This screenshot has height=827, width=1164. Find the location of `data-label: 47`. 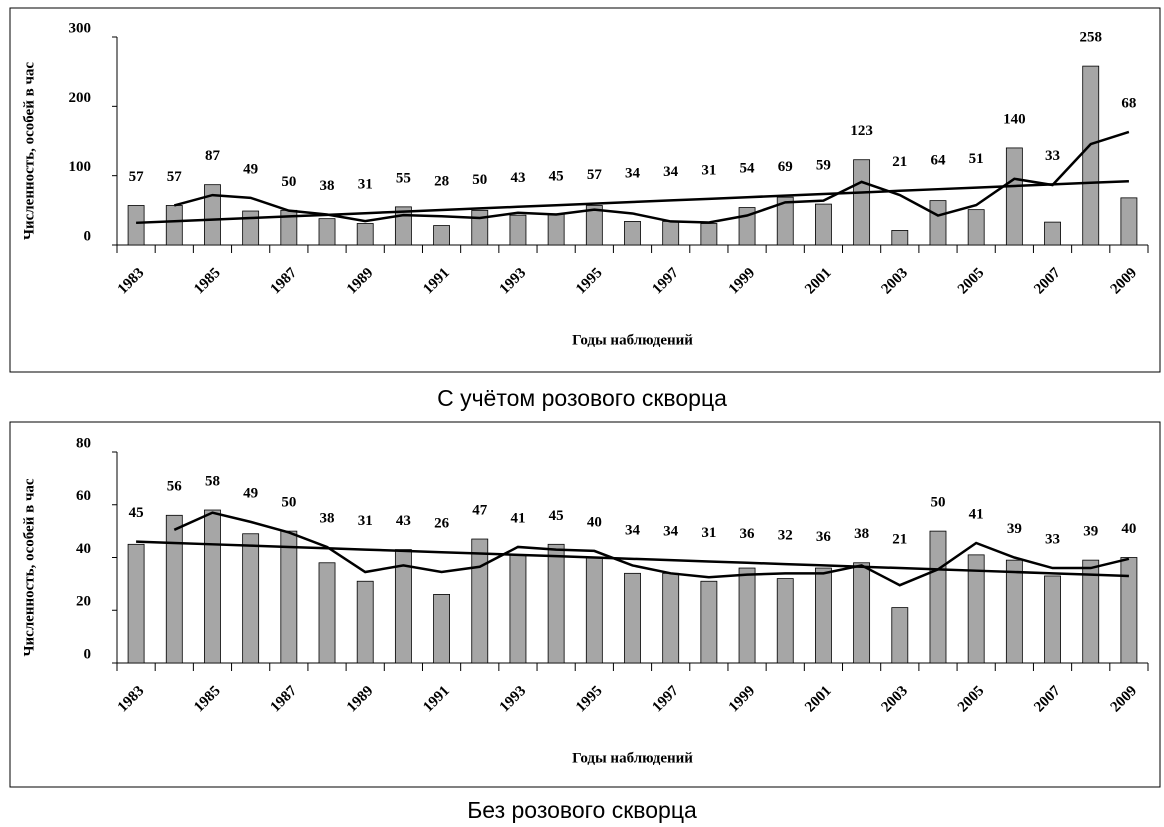

data-label: 47 is located at coordinates (480, 510).